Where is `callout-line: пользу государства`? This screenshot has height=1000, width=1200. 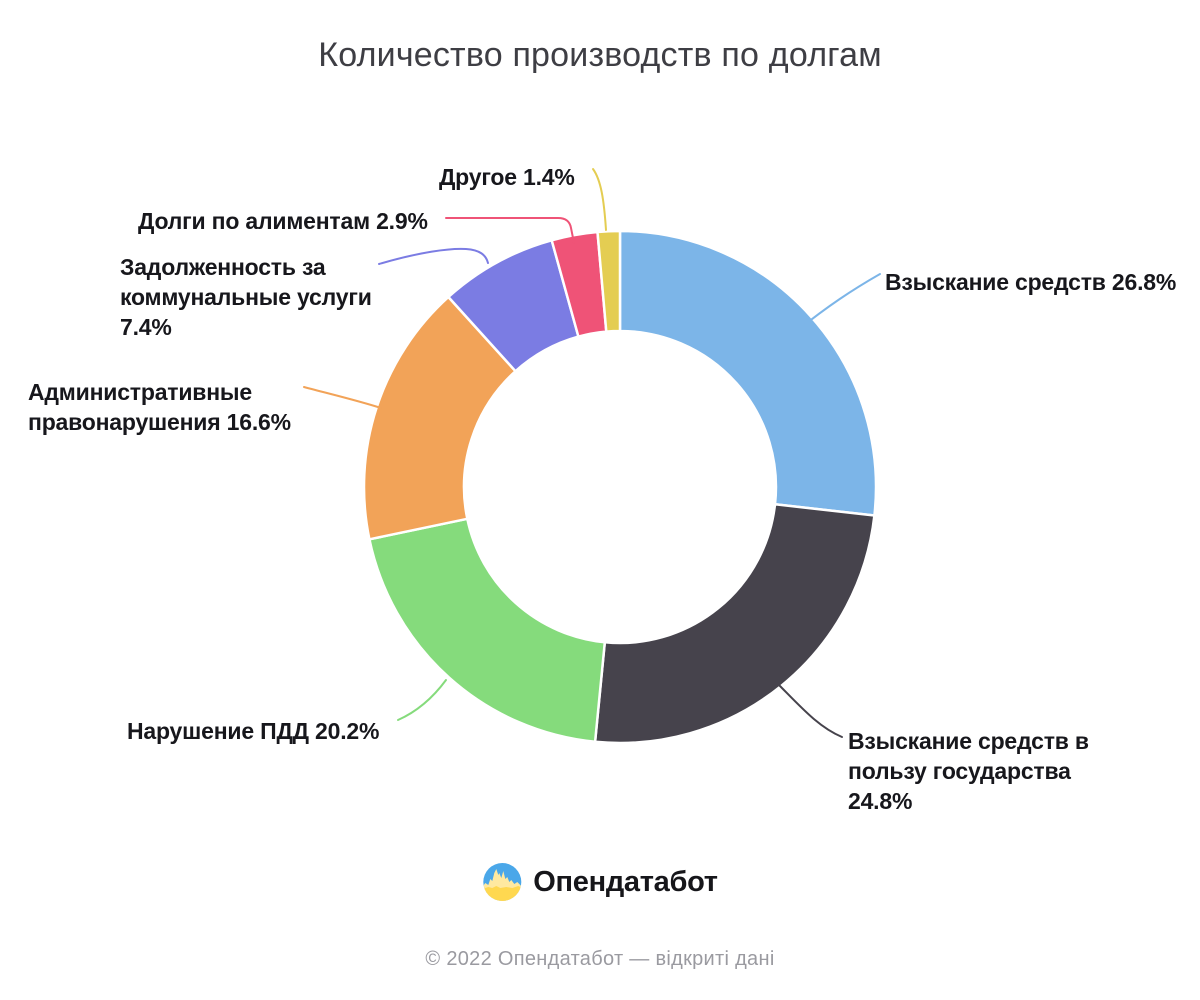 callout-line: пользу государства is located at coordinates (959, 771).